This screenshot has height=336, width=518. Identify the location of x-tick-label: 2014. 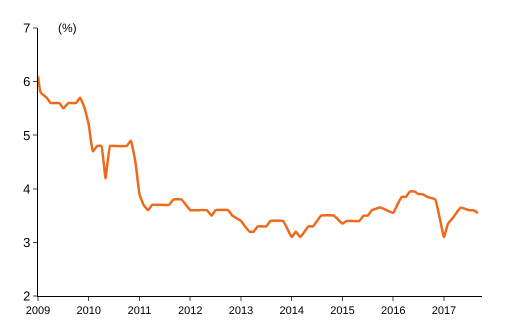
(291, 311).